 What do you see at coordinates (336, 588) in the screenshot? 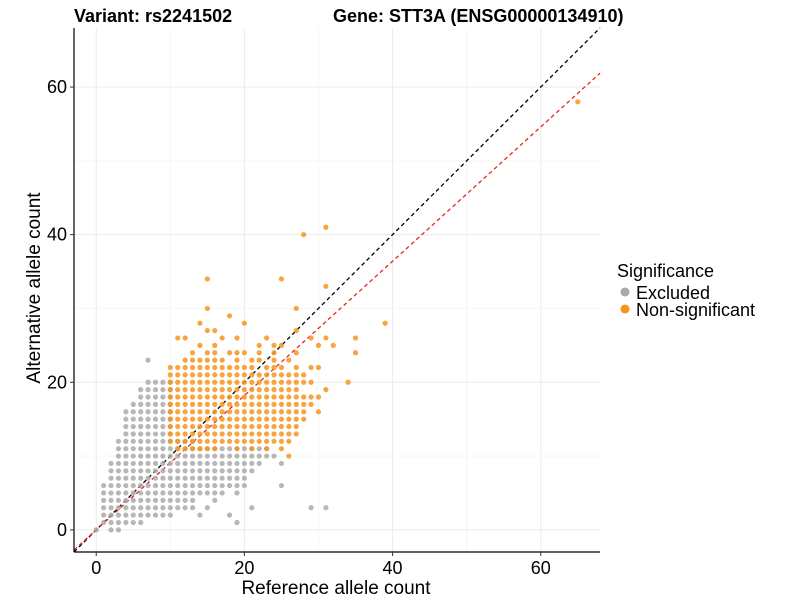
I see `x-axis-title: Reference allele count` at bounding box center [336, 588].